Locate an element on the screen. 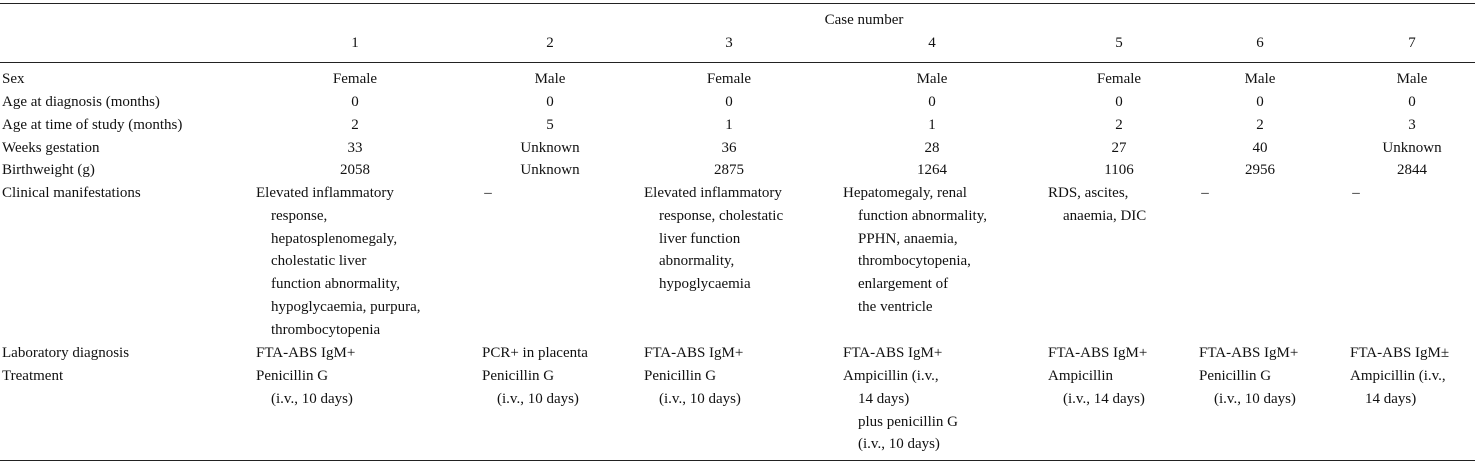 This screenshot has height=464, width=1475. cell-line: liver function is located at coordinates (700, 238).